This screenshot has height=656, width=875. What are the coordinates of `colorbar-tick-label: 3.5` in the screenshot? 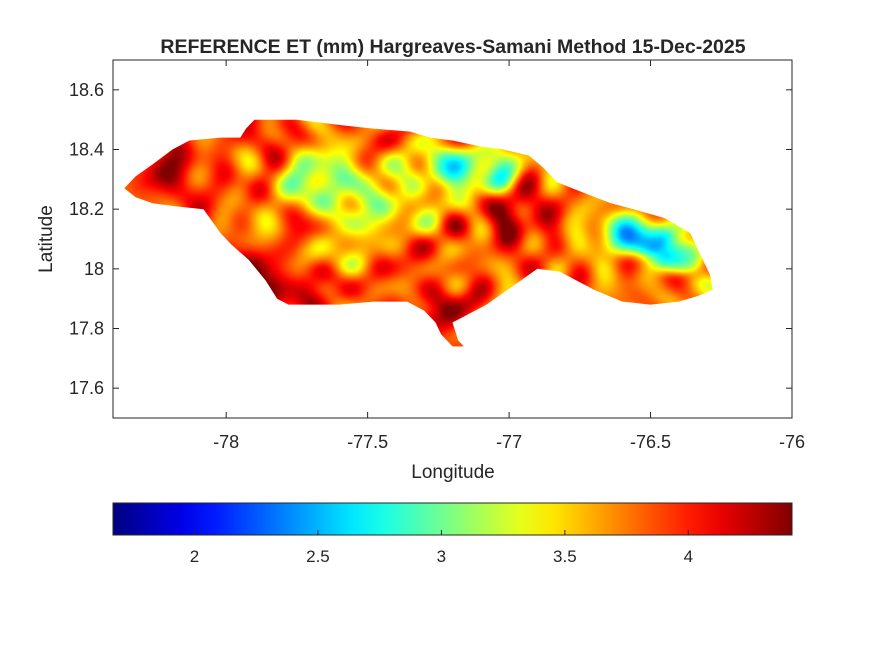 It's located at (565, 556).